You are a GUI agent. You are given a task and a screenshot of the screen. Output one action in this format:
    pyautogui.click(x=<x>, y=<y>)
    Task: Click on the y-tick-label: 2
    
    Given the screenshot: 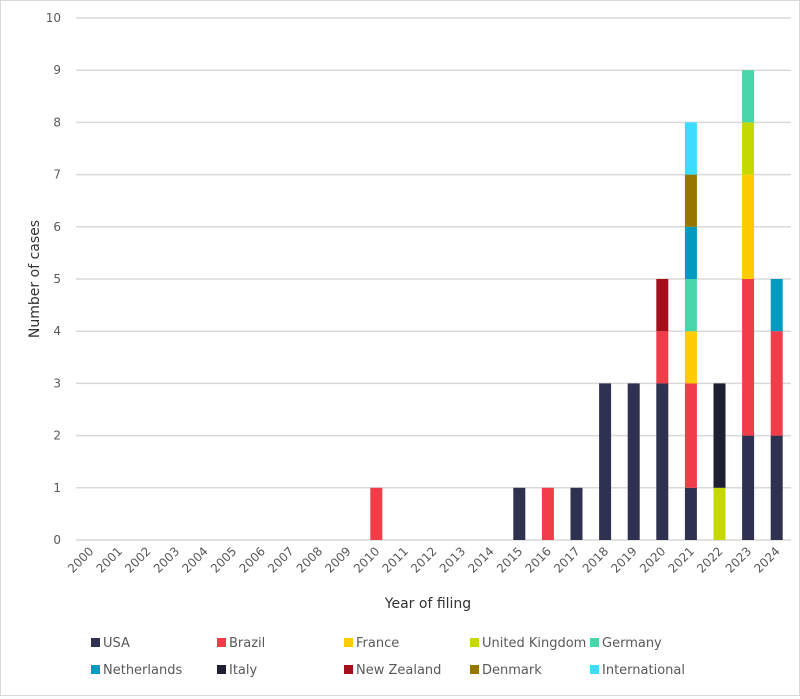 What is the action you would take?
    pyautogui.click(x=57, y=436)
    